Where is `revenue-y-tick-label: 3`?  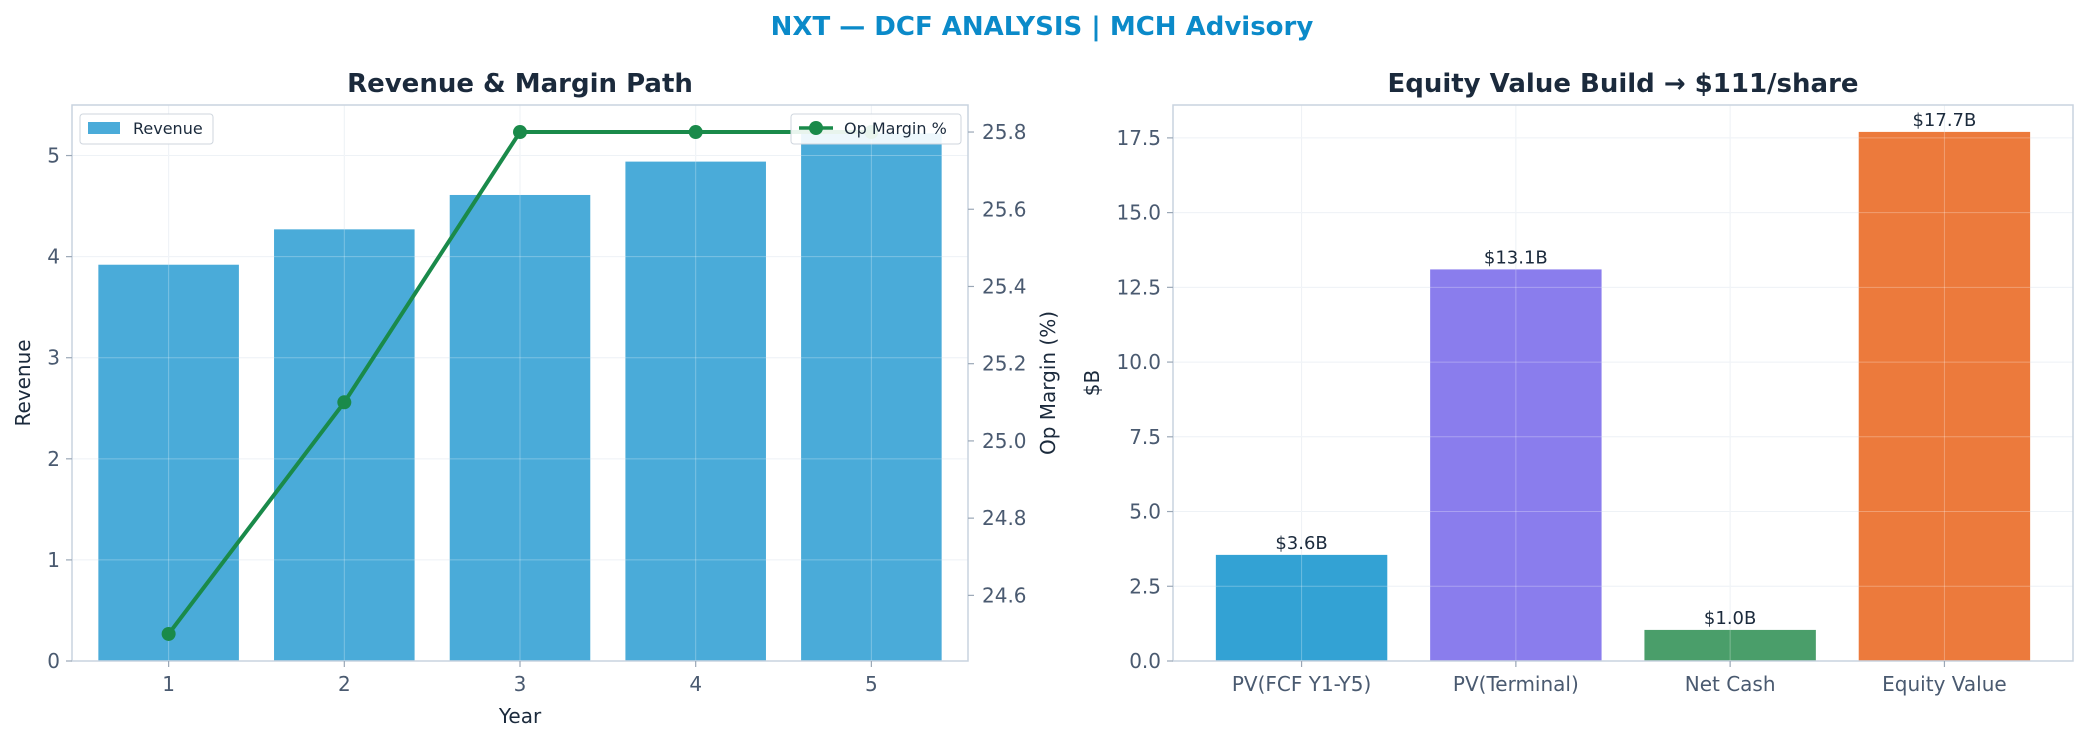 revenue-y-tick-label: 3 is located at coordinates (53, 358).